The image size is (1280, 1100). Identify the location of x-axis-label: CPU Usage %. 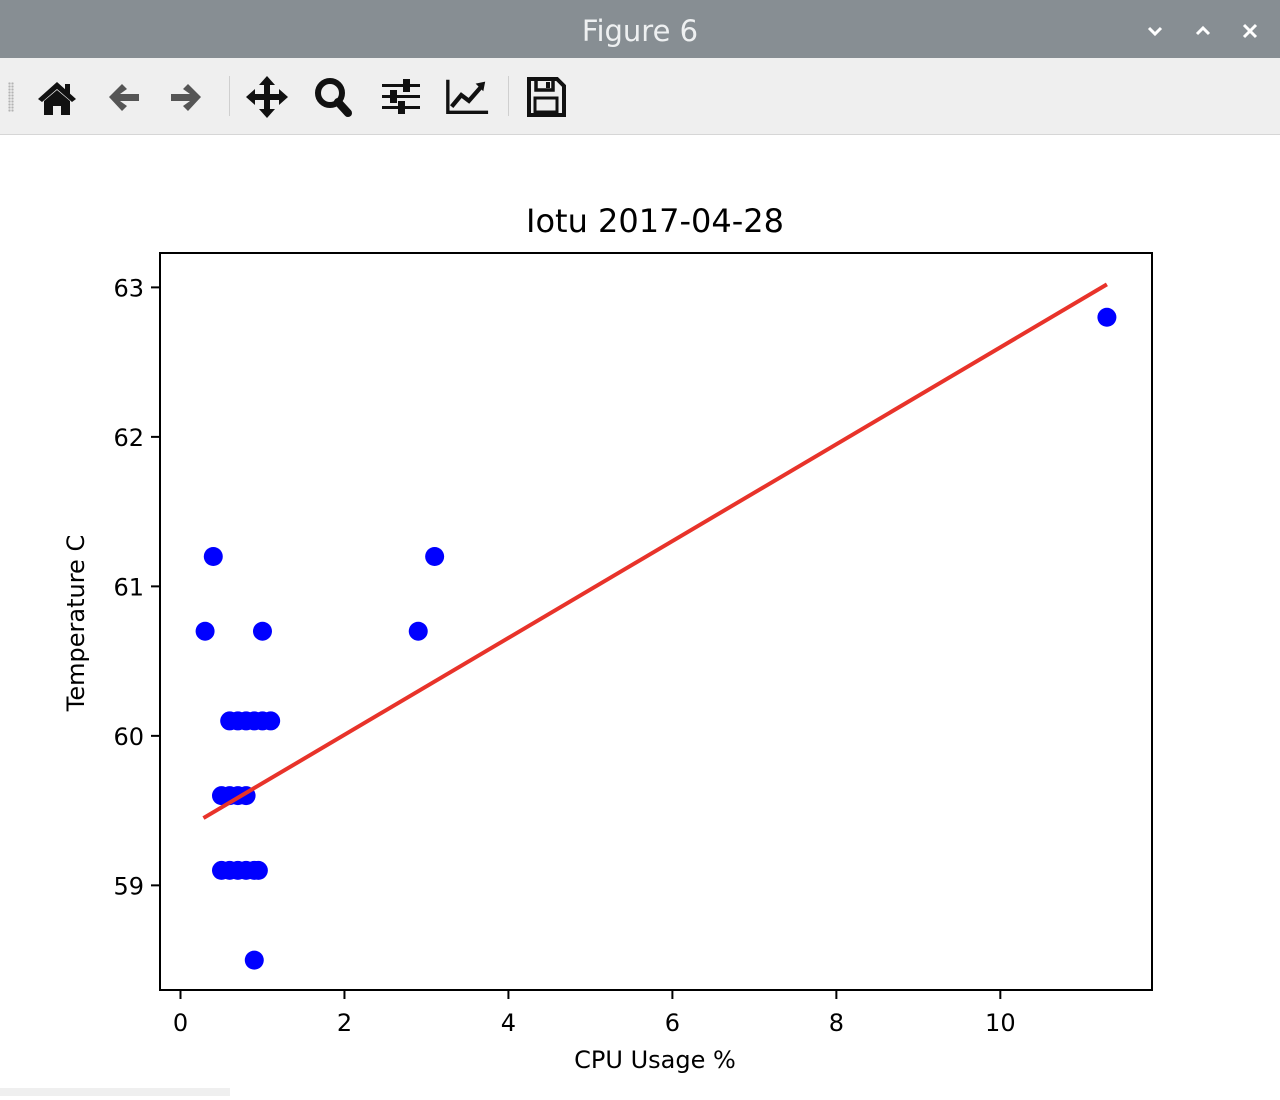
(655, 1060).